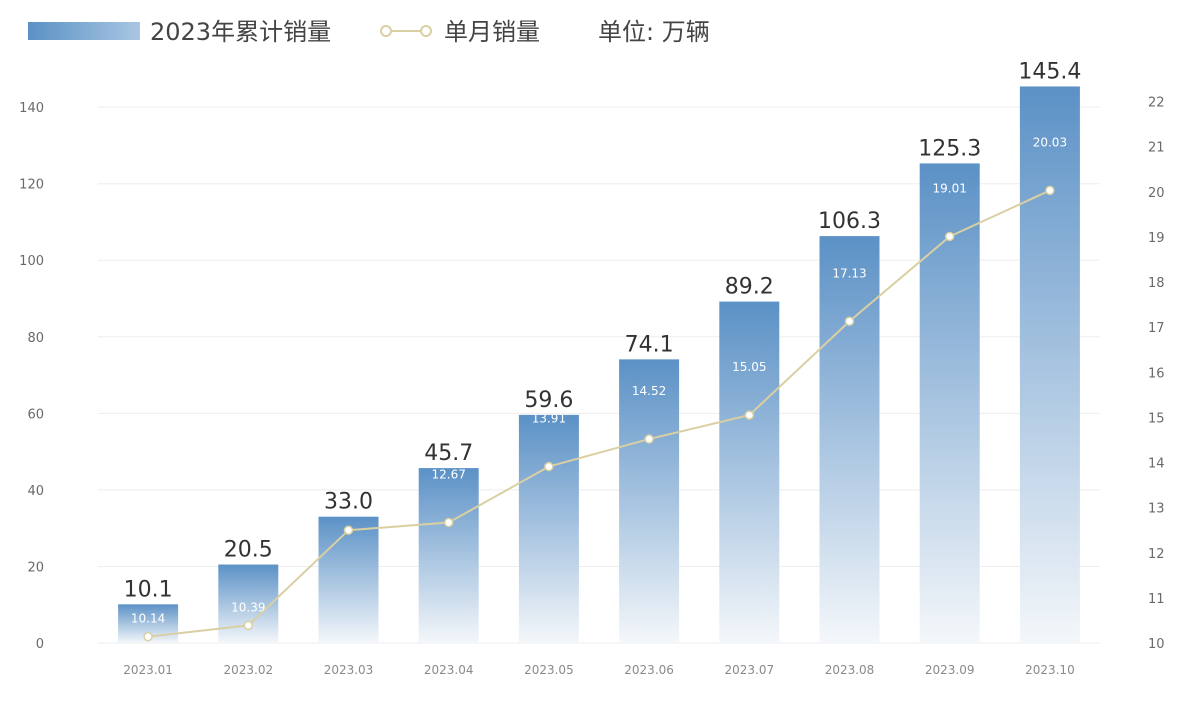 This screenshot has height=705, width=1200. Describe the element at coordinates (849, 273) in the screenshot. I see `monthly-value-label: 17.13` at that location.